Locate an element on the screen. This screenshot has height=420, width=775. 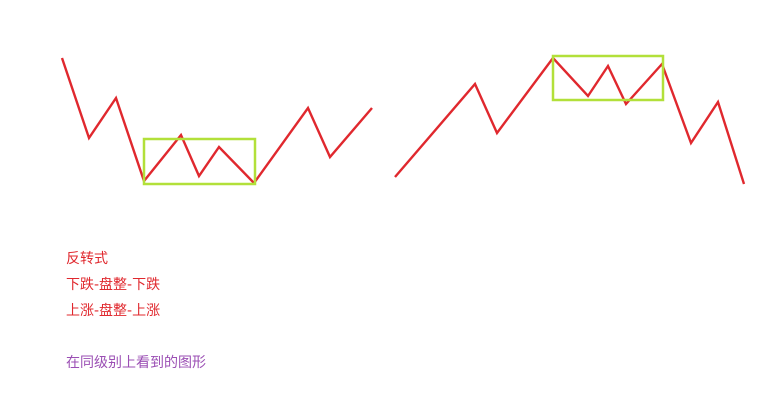
right-consolidation-box is located at coordinates (608, 78).